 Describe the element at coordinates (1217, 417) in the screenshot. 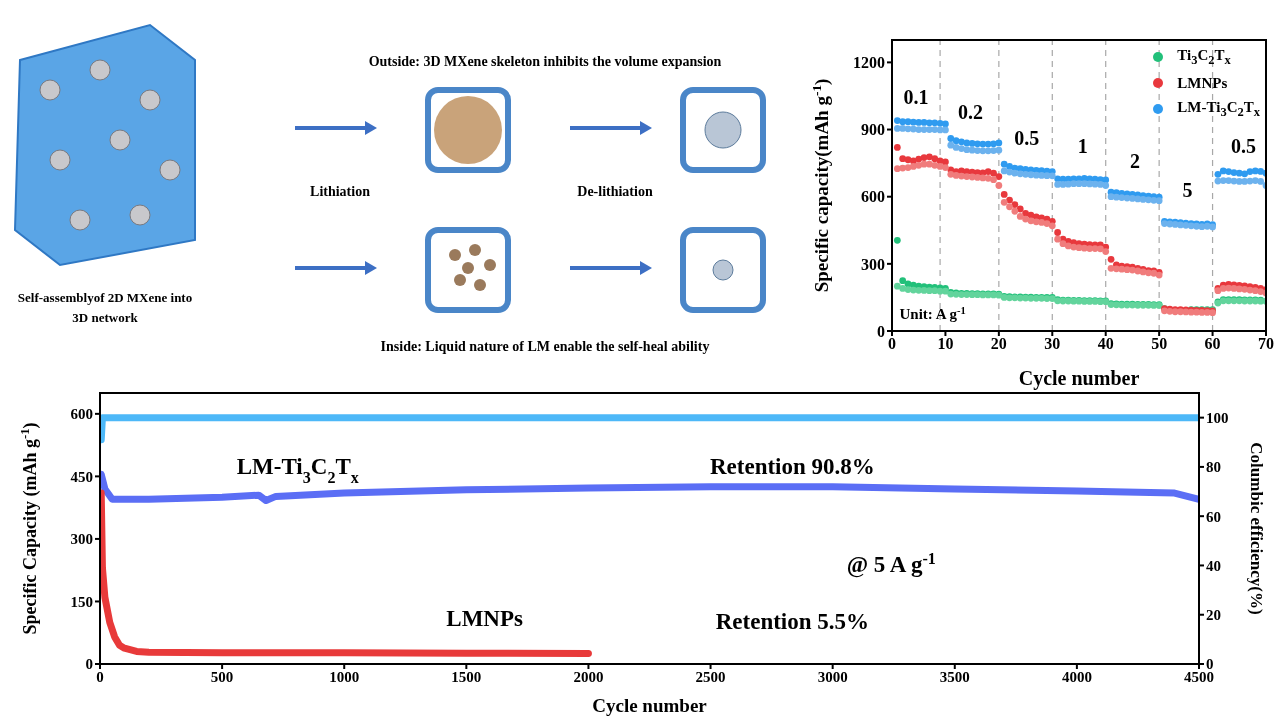

I see `y2-tick-label: 100` at that location.